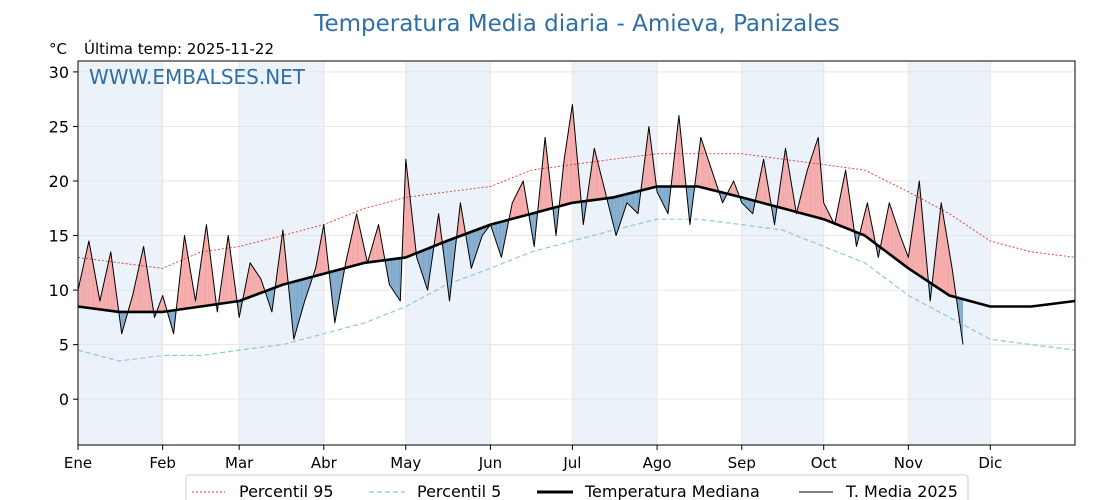  What do you see at coordinates (615, 253) in the screenshot?
I see `month-band` at bounding box center [615, 253].